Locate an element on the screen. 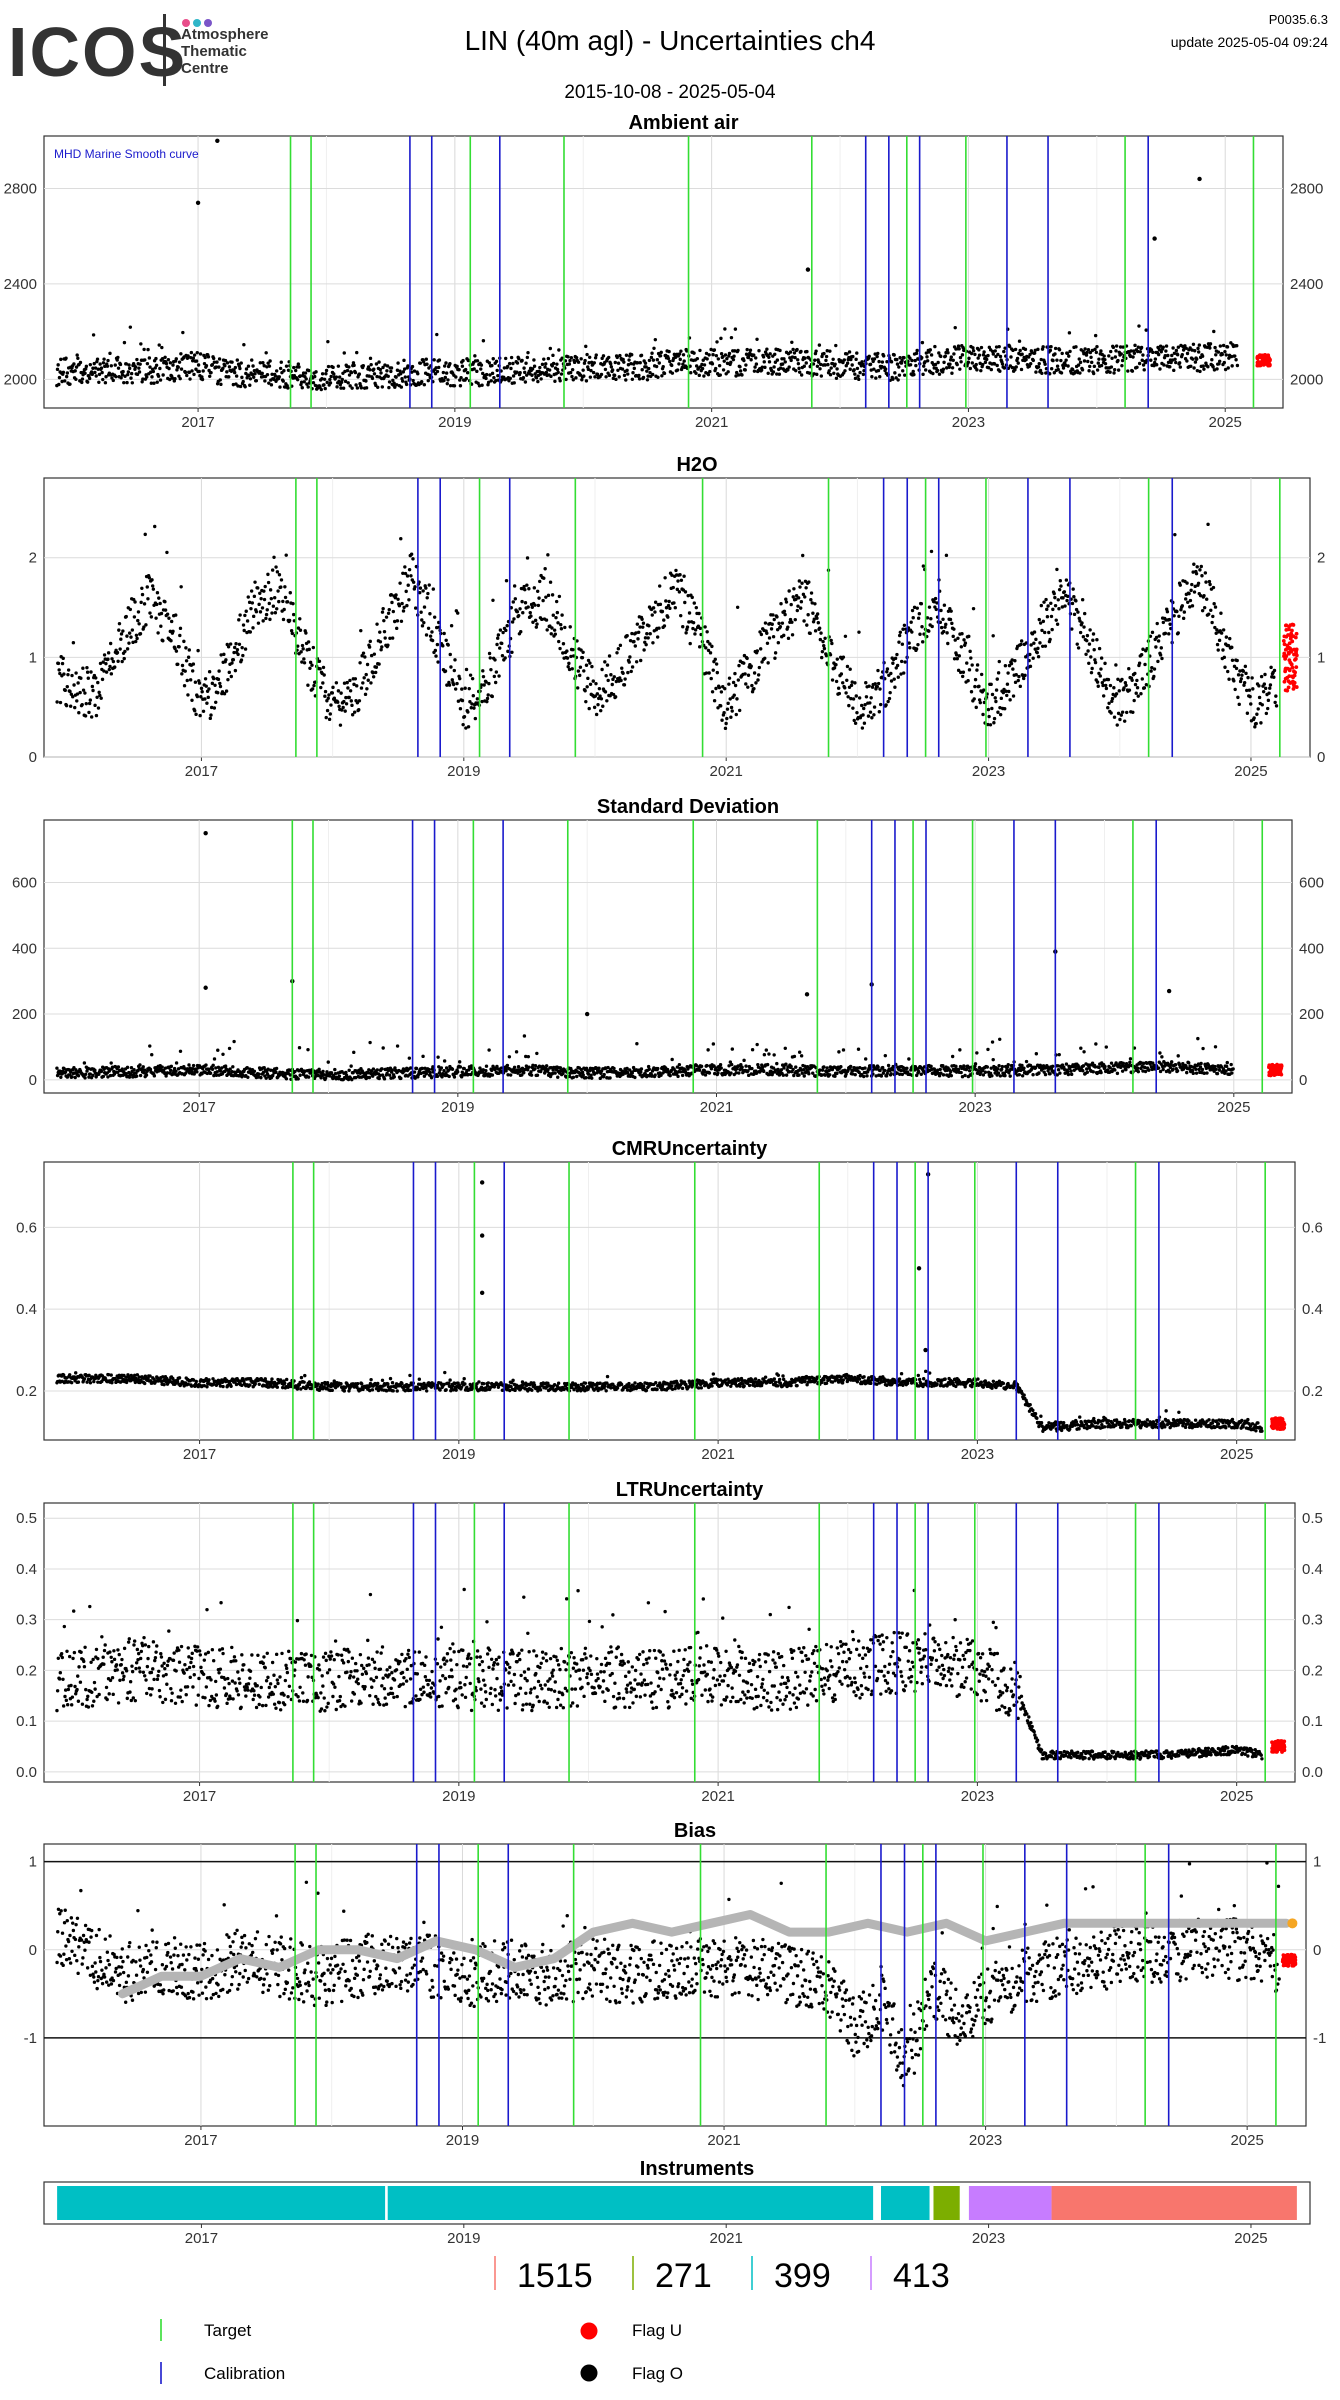  logo-tagline-line: Thematic is located at coordinates (214, 51).